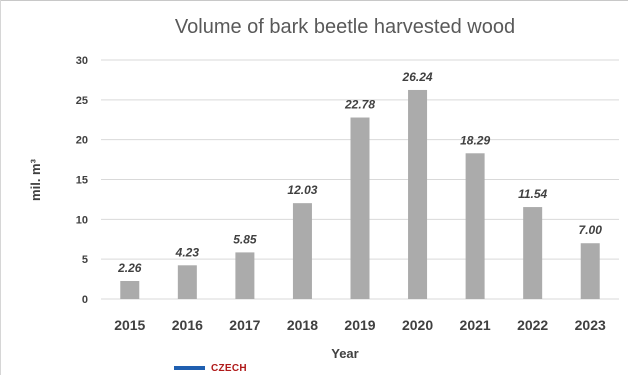 Image resolution: width=628 pixels, height=375 pixels. What do you see at coordinates (418, 194) in the screenshot?
I see `bar-2020` at bounding box center [418, 194].